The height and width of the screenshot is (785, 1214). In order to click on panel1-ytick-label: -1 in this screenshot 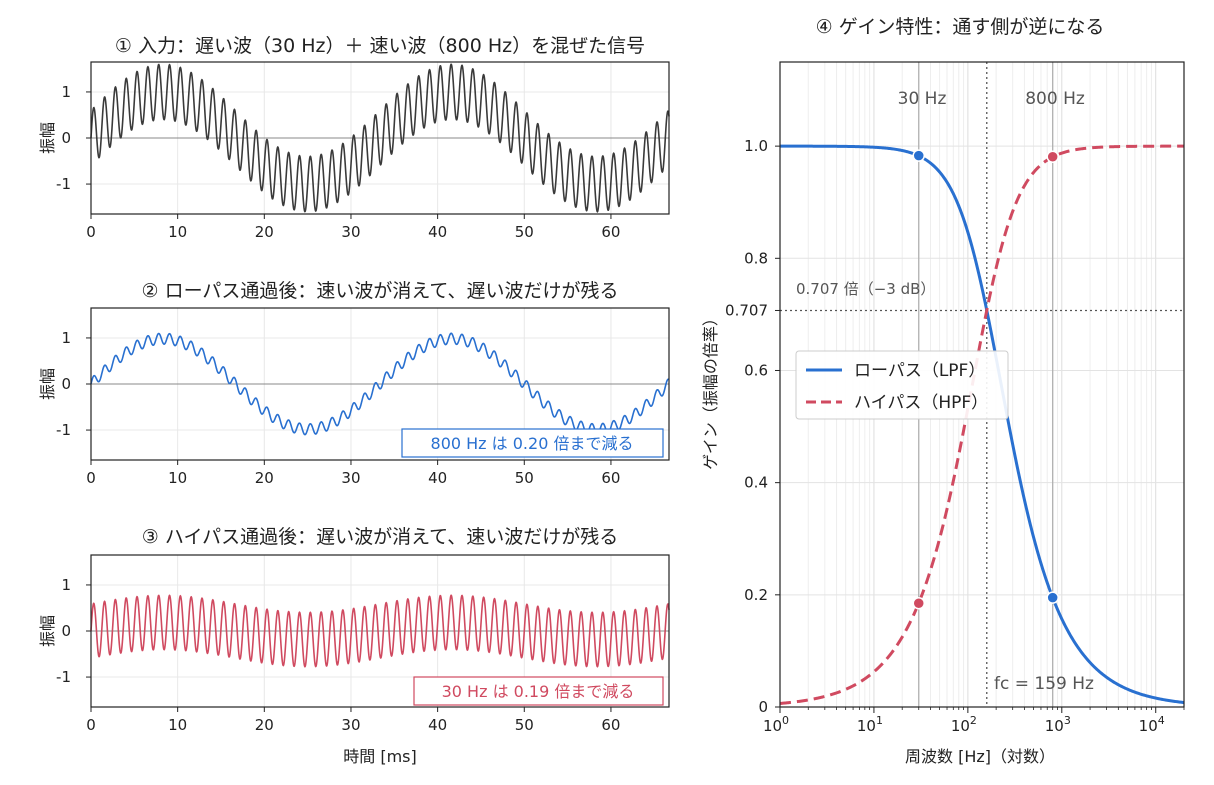, I will do `click(63, 184)`.